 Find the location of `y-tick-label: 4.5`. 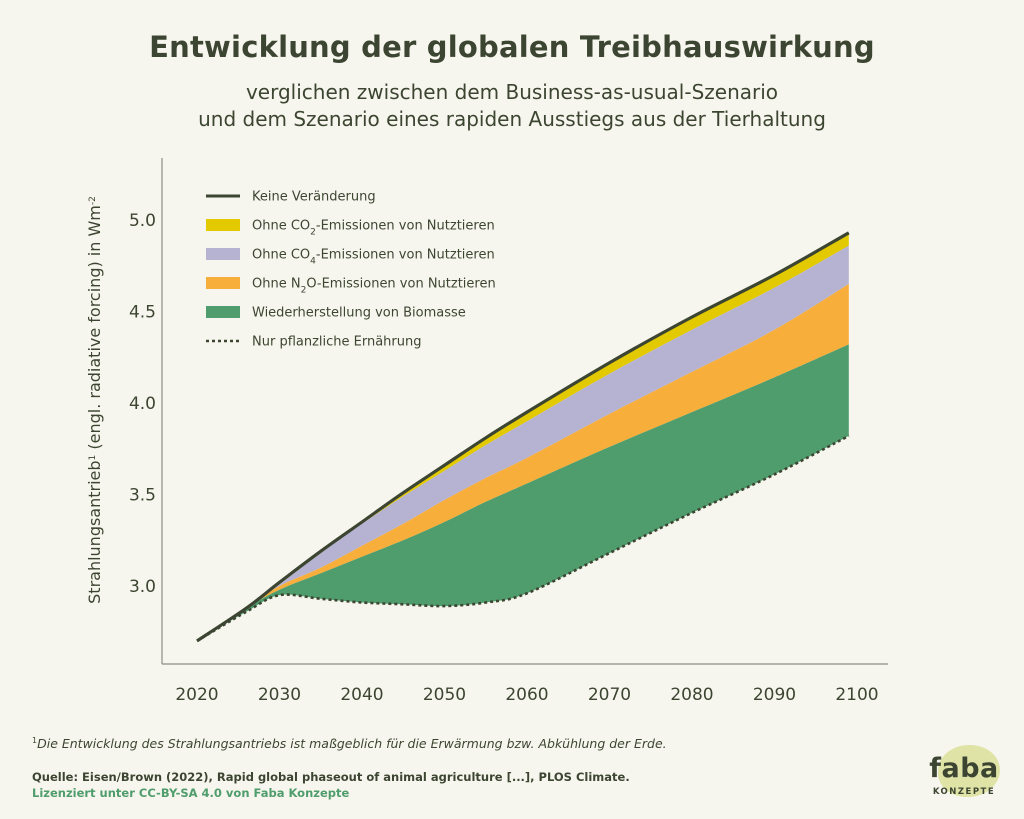

y-tick-label: 4.5 is located at coordinates (142, 313).